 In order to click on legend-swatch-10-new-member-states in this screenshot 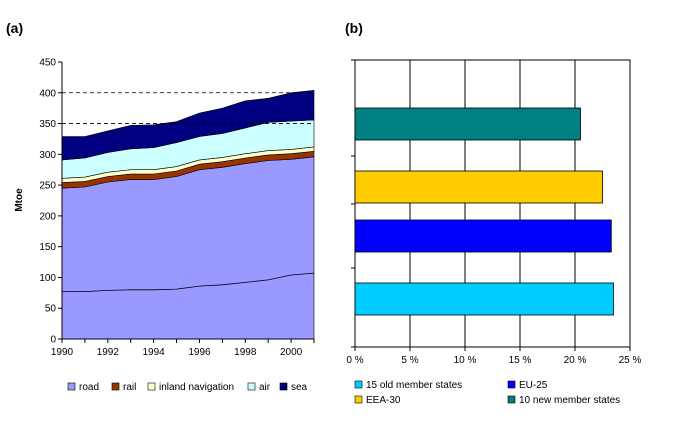, I will do `click(511, 399)`.